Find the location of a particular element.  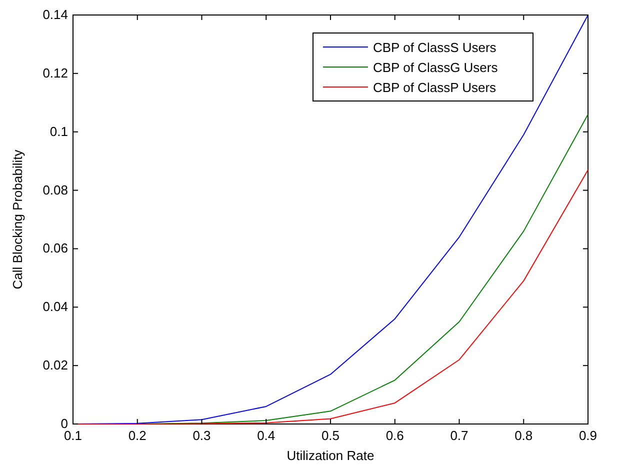

legend-label: CBP of ClassP Users is located at coordinates (435, 87).